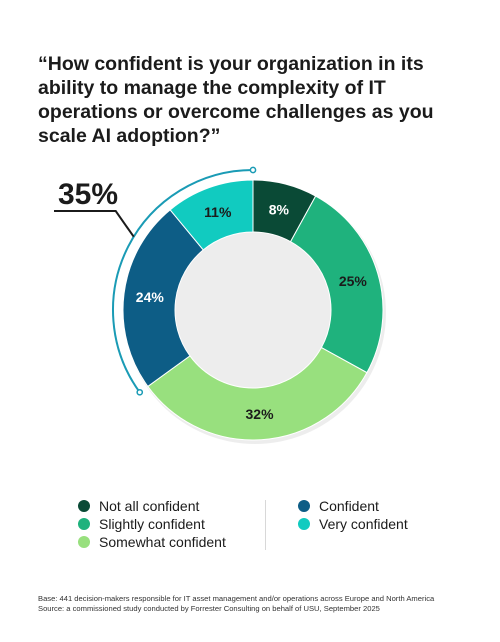 The image size is (500, 642). I want to click on slice-label: 11%, so click(218, 212).